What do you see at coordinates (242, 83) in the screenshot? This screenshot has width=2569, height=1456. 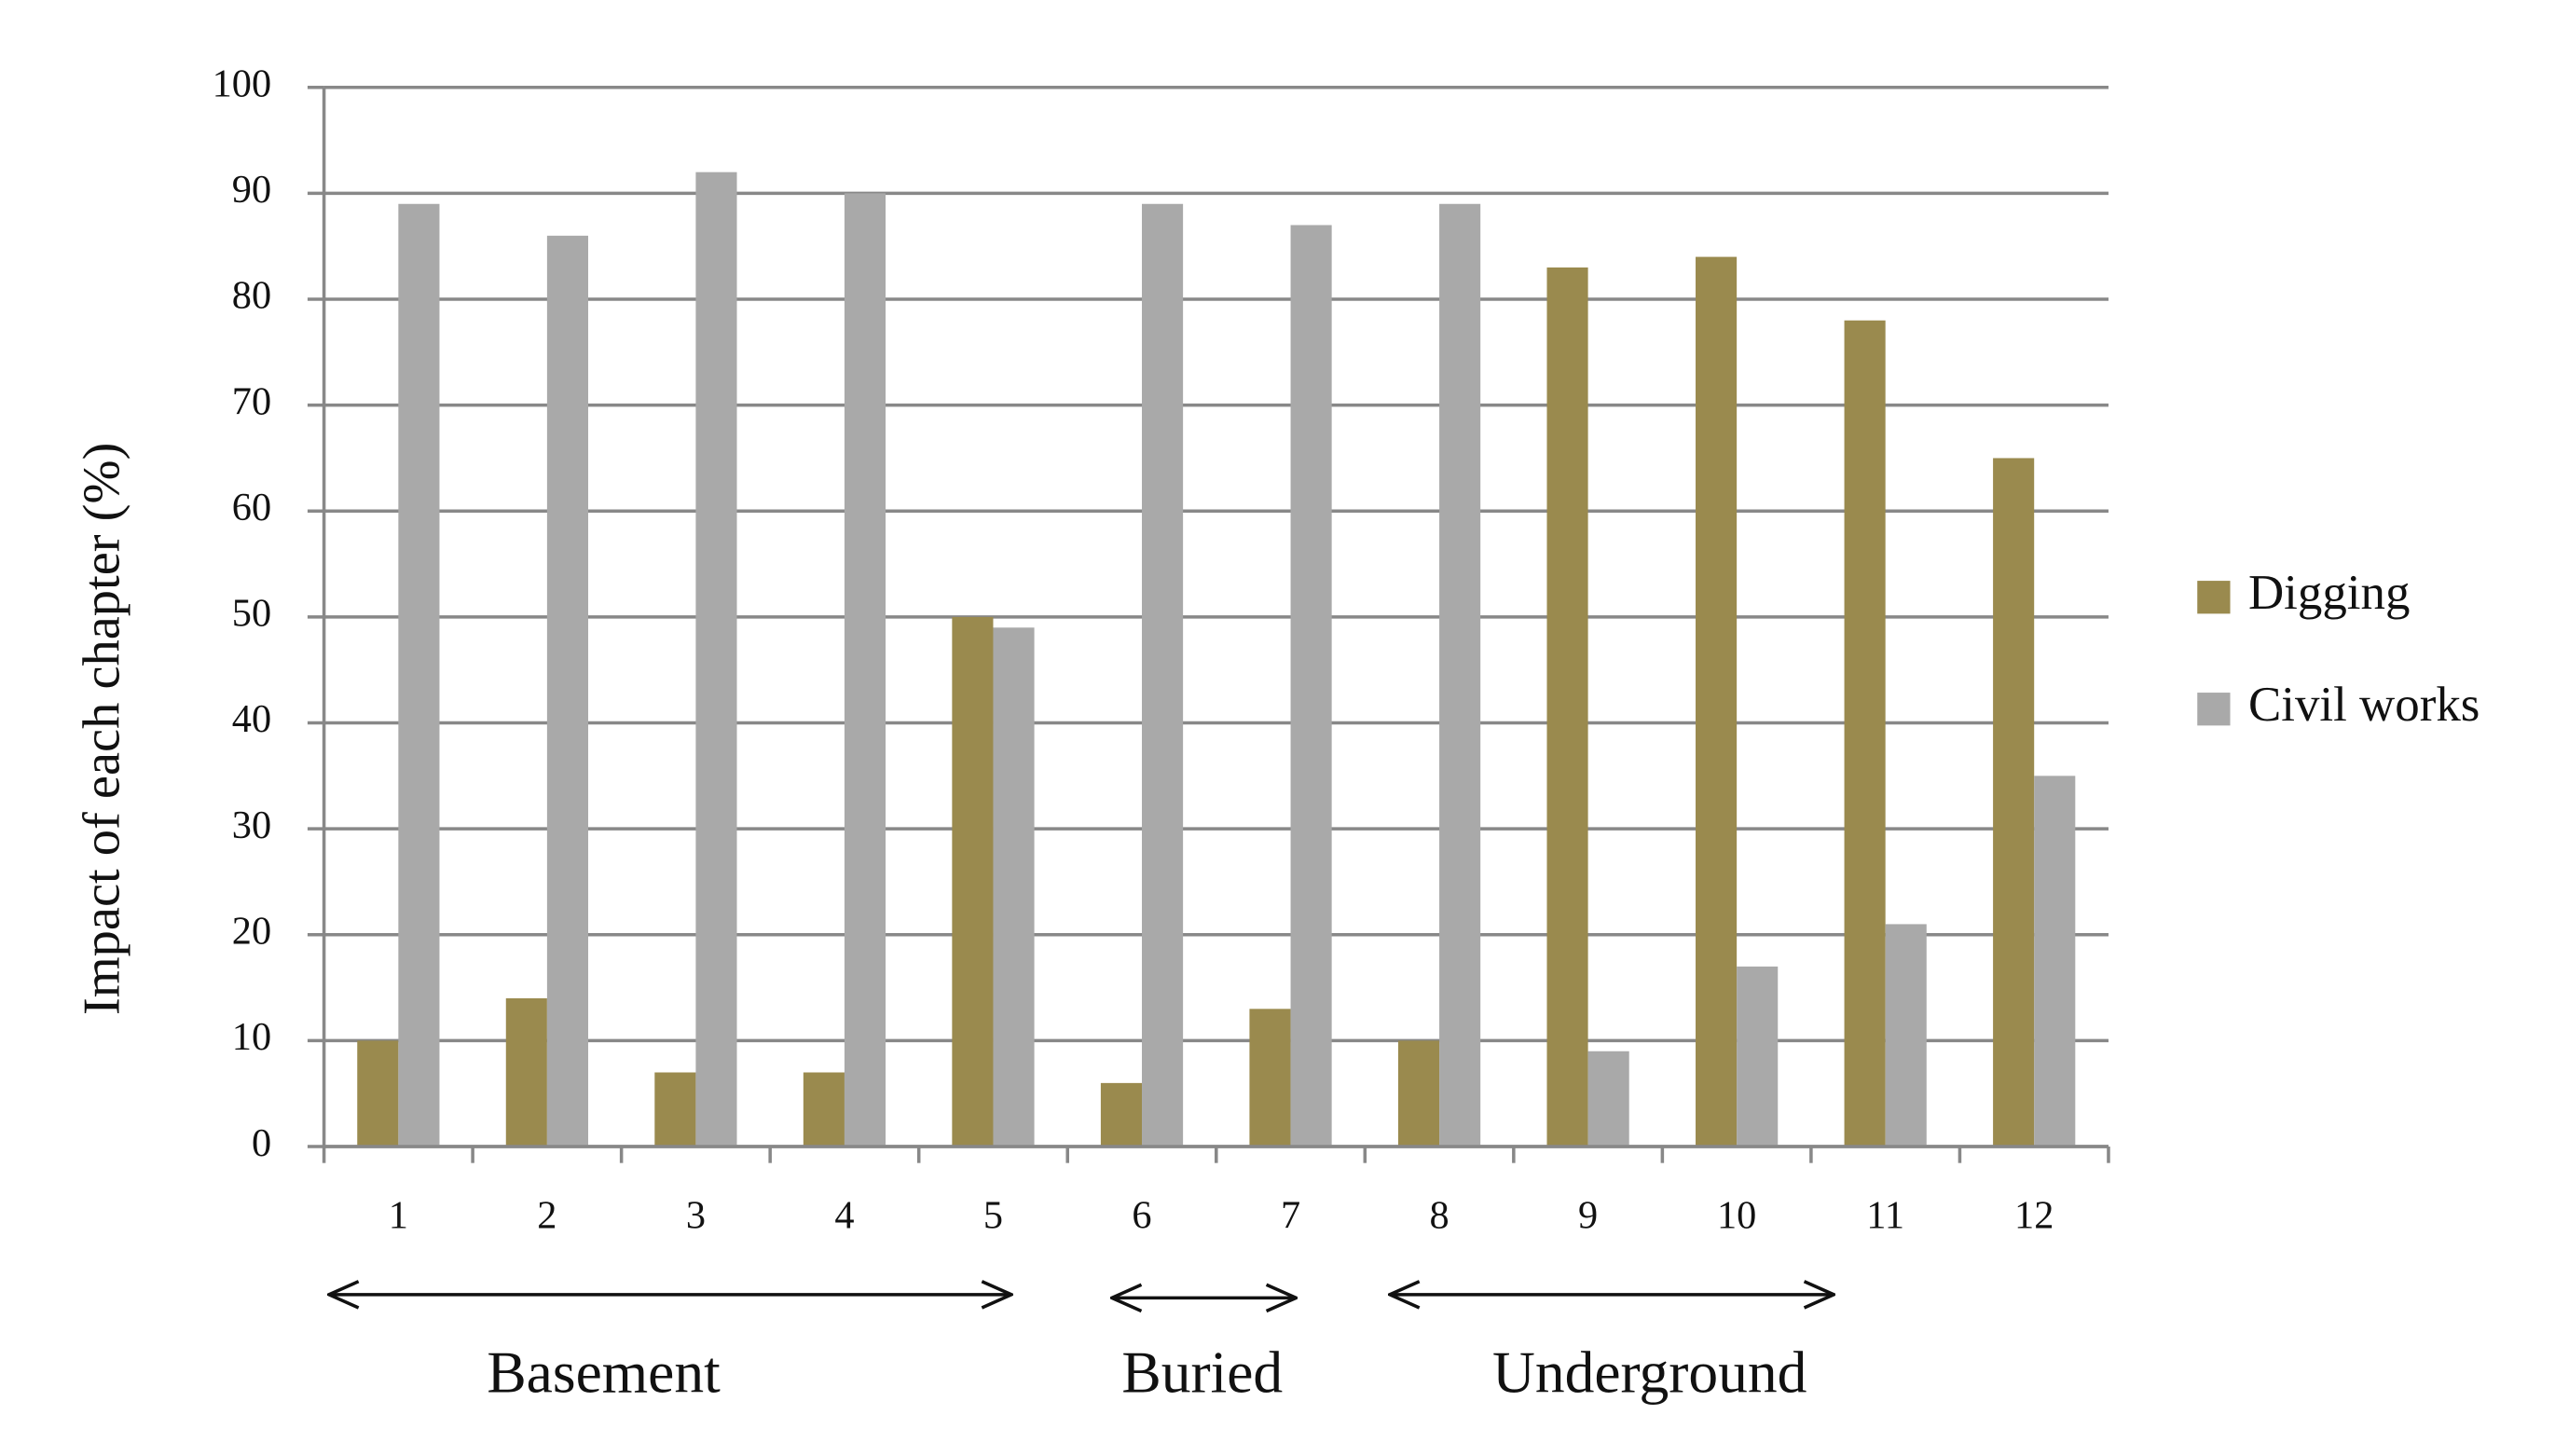 I see `y-tick-label: 100` at bounding box center [242, 83].